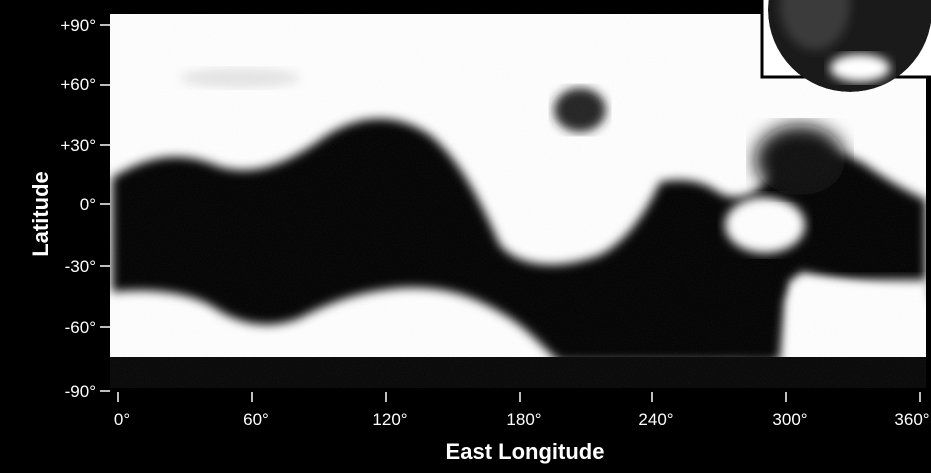 The image size is (931, 473). I want to click on x-axis: 0° 60° 120° 180° 240° 300° 360°, so click(522, 419).